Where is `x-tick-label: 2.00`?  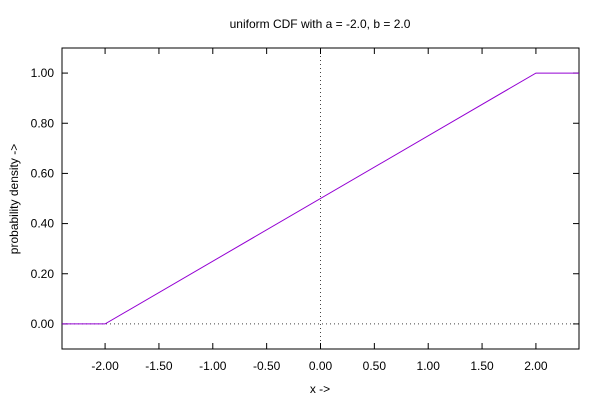
x-tick-label: 2.00 is located at coordinates (536, 366).